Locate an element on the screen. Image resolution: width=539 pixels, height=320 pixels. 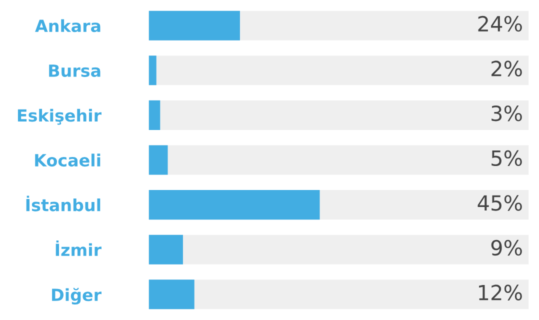
y-tick-label: Ankara is located at coordinates (67, 25).